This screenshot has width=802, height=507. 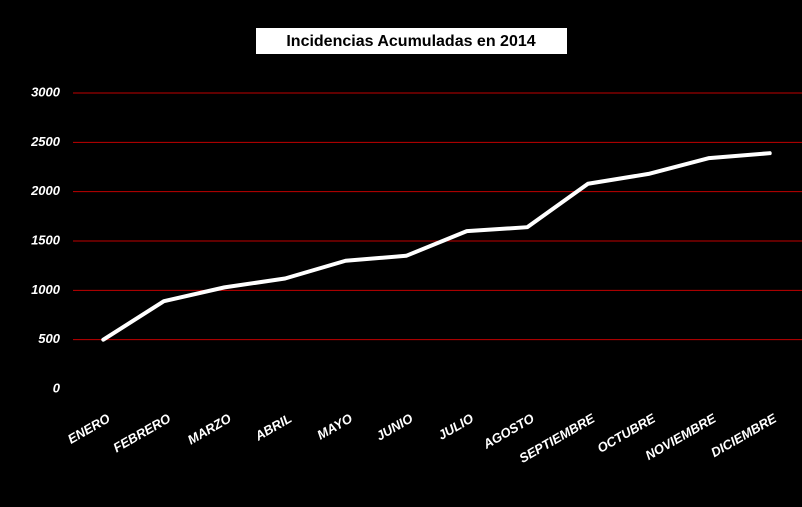 I want to click on x-tick-label: FEBRERO, so click(x=142, y=433).